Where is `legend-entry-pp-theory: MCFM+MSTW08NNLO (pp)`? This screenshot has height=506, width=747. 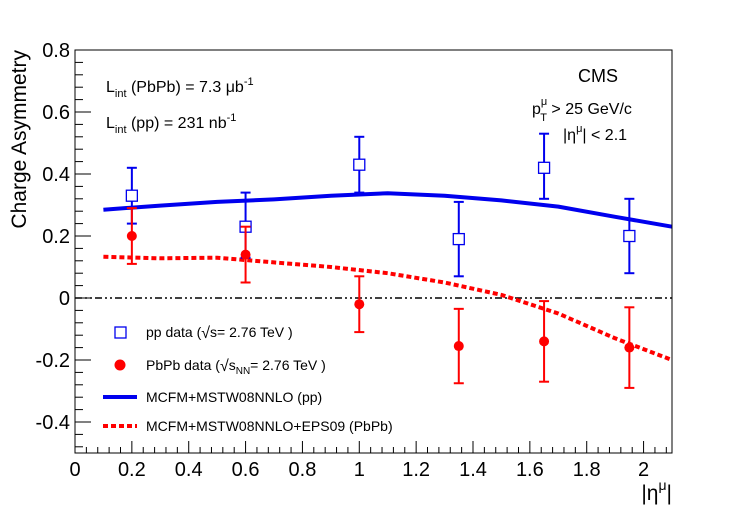 legend-entry-pp-theory: MCFM+MSTW08NNLO (pp) is located at coordinates (212, 397).